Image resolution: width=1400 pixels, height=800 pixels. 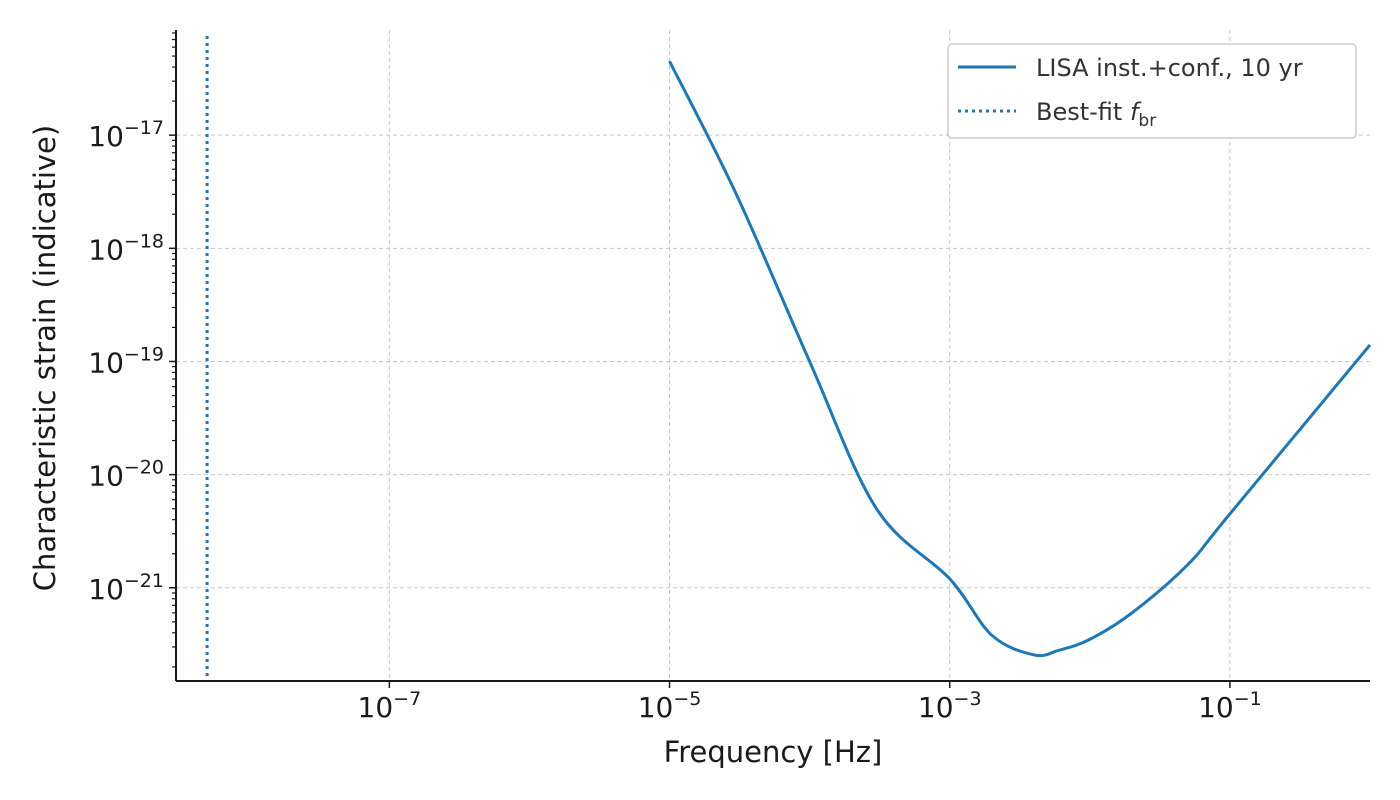 What do you see at coordinates (390, 706) in the screenshot?
I see `x-tick-label: 10⁻⁷` at bounding box center [390, 706].